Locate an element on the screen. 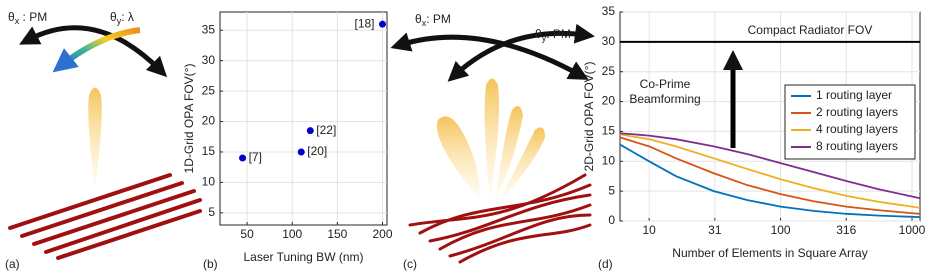 This screenshot has height=278, width=939. panel-label: (b) is located at coordinates (210, 264).